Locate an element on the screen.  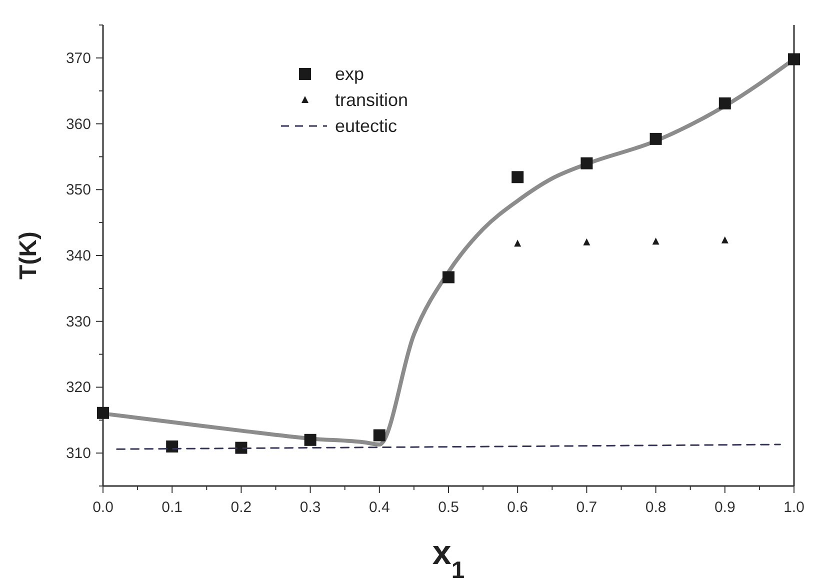
y-tick-label: 350 is located at coordinates (78, 190).